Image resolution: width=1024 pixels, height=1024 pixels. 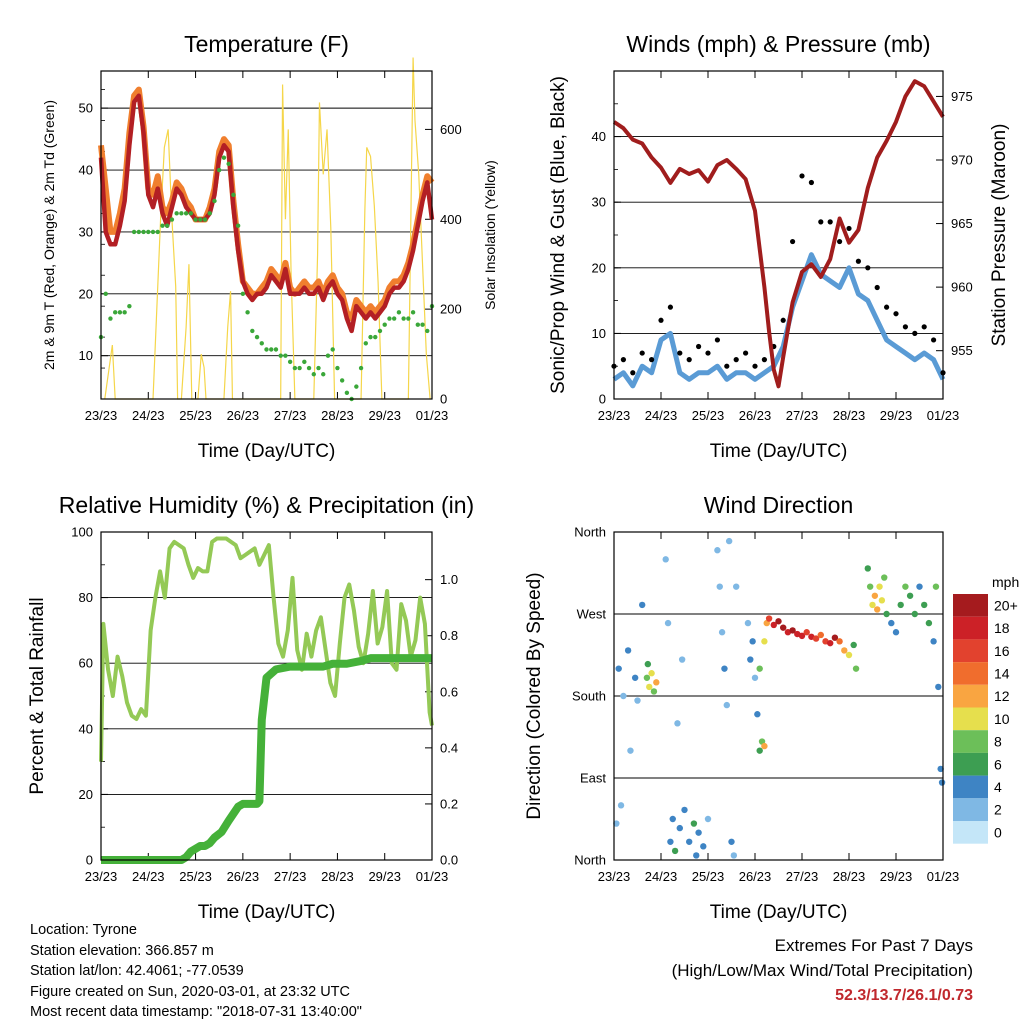 What do you see at coordinates (590, 860) in the screenshot?
I see `y-tick-label: North` at bounding box center [590, 860].